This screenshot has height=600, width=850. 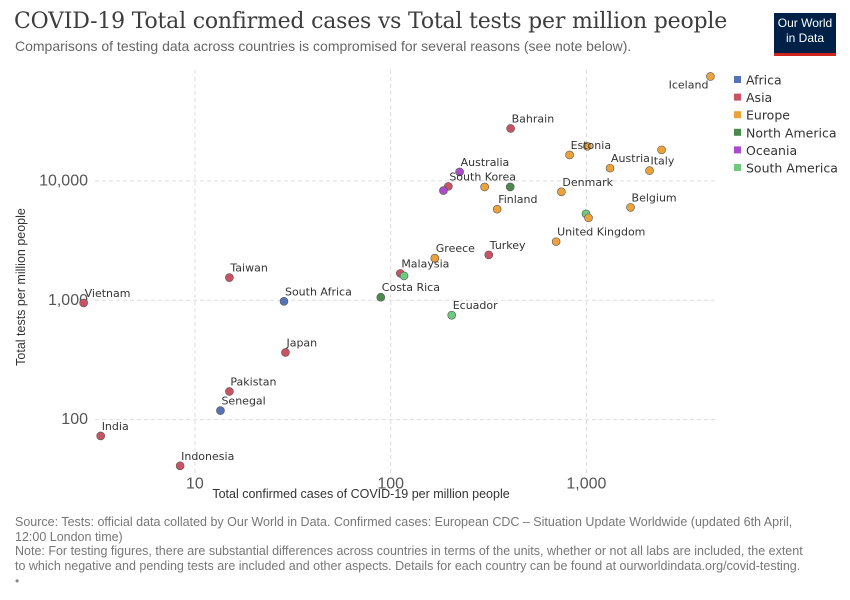 I want to click on logo-line-1: Our World, so click(x=805, y=23).